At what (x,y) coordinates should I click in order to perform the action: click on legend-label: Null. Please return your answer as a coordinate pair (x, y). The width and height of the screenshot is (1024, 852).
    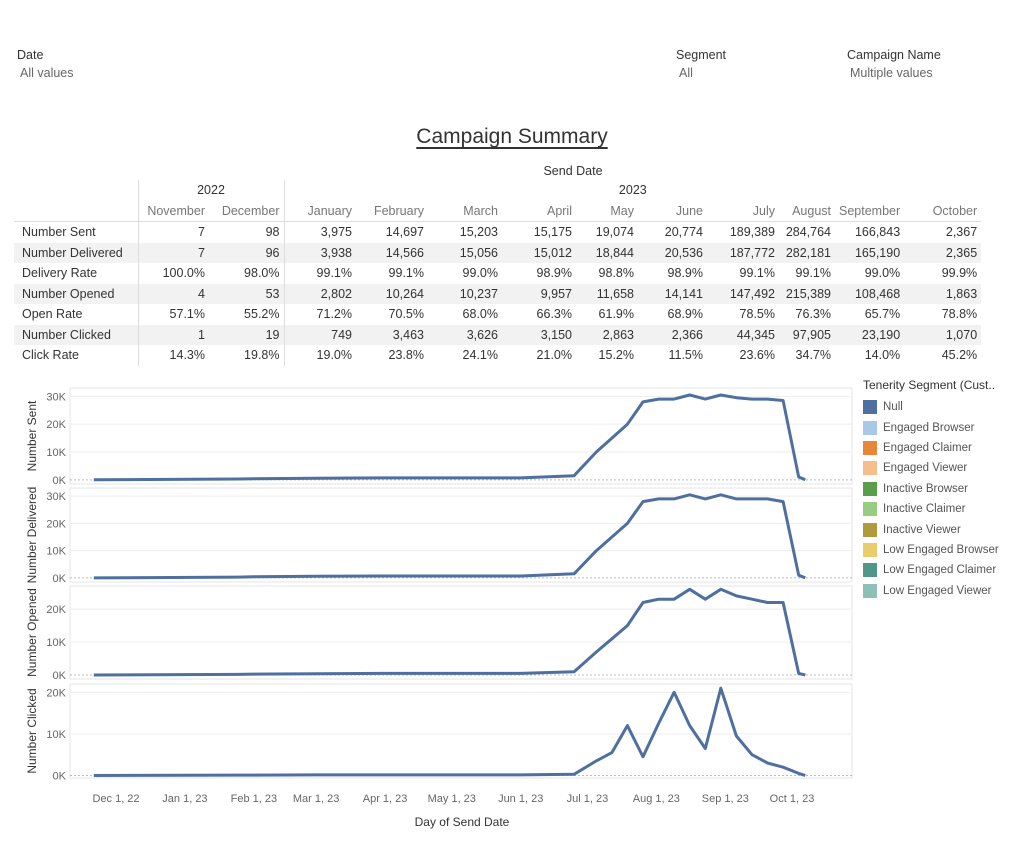
    Looking at the image, I should click on (893, 407).